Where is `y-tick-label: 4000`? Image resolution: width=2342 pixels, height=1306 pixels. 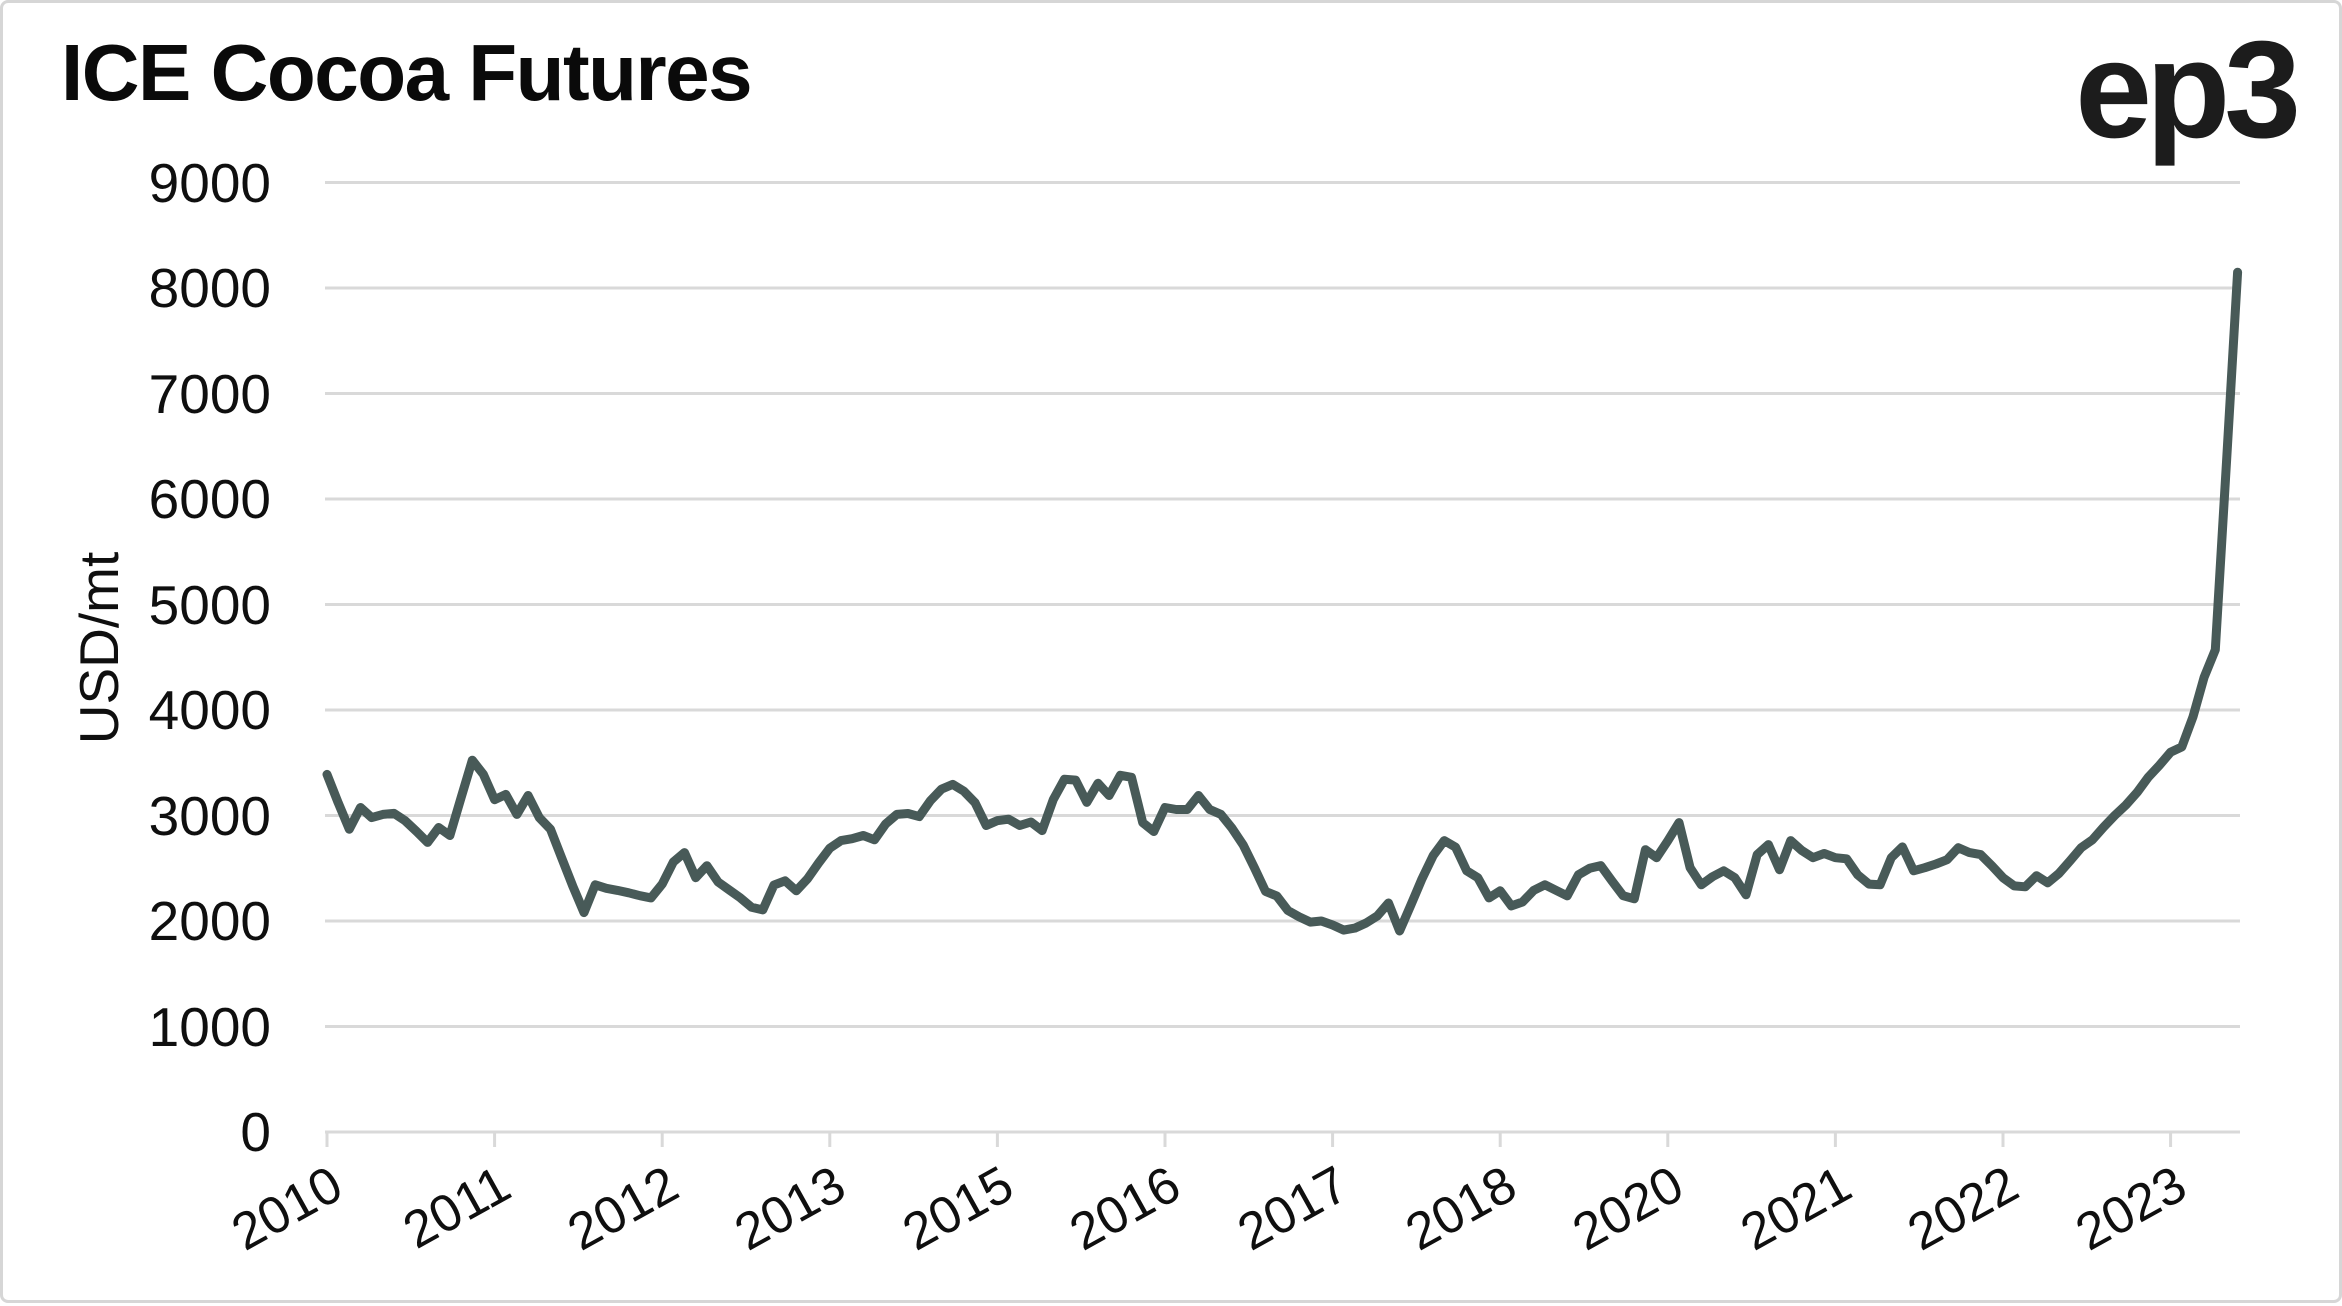 y-tick-label: 4000 is located at coordinates (209, 710).